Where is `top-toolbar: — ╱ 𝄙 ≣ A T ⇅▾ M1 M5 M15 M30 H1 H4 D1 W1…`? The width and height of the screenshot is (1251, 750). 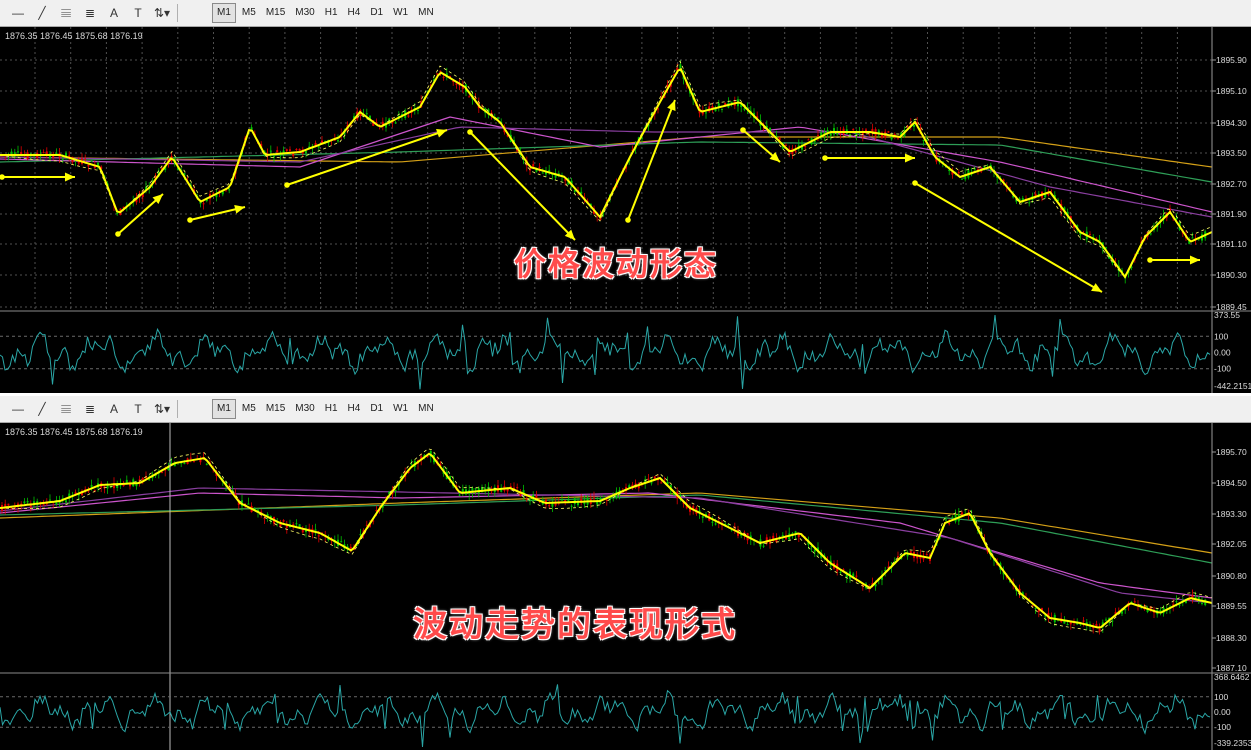
top-toolbar: — ╱ 𝄙 ≣ A T ⇅▾ M1 M5 M15 M30 H1 H4 D1 W1… is located at coordinates (625, 13).